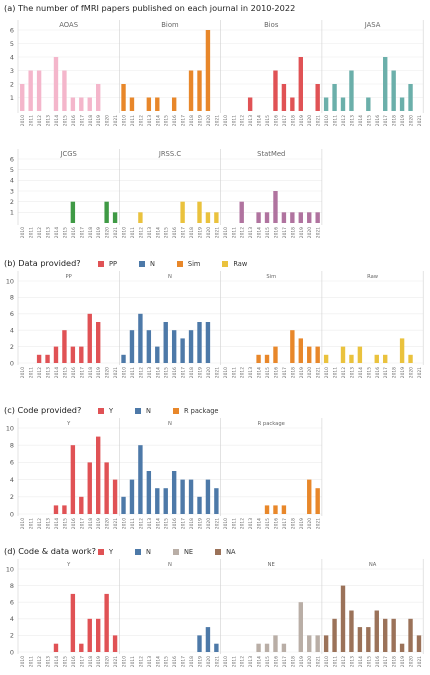 This screenshot has width=430, height=675. Describe the element at coordinates (300, 350) in the screenshot. I see `bar-sim-2019` at that location.